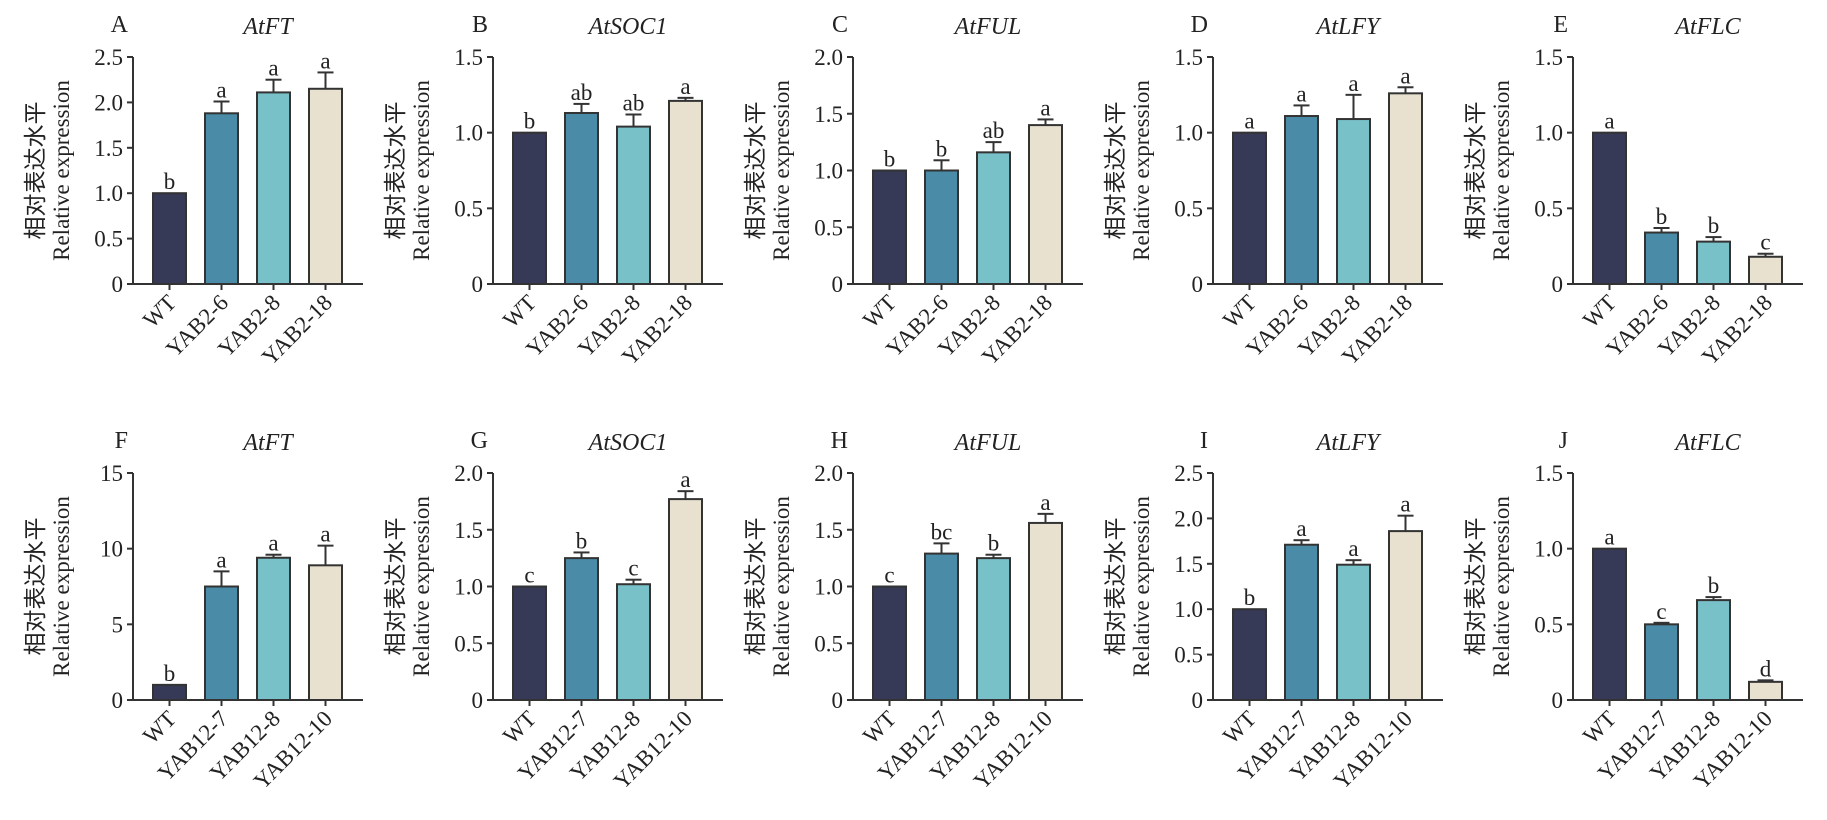 The width and height of the screenshot is (1827, 820). I want to click on y-tick-label: 10, so click(111, 549).